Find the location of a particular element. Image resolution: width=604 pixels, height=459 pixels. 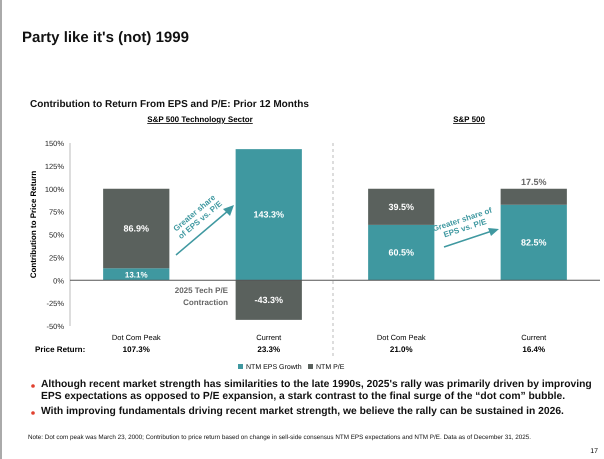

data-label: 39.5% is located at coordinates (401, 207).